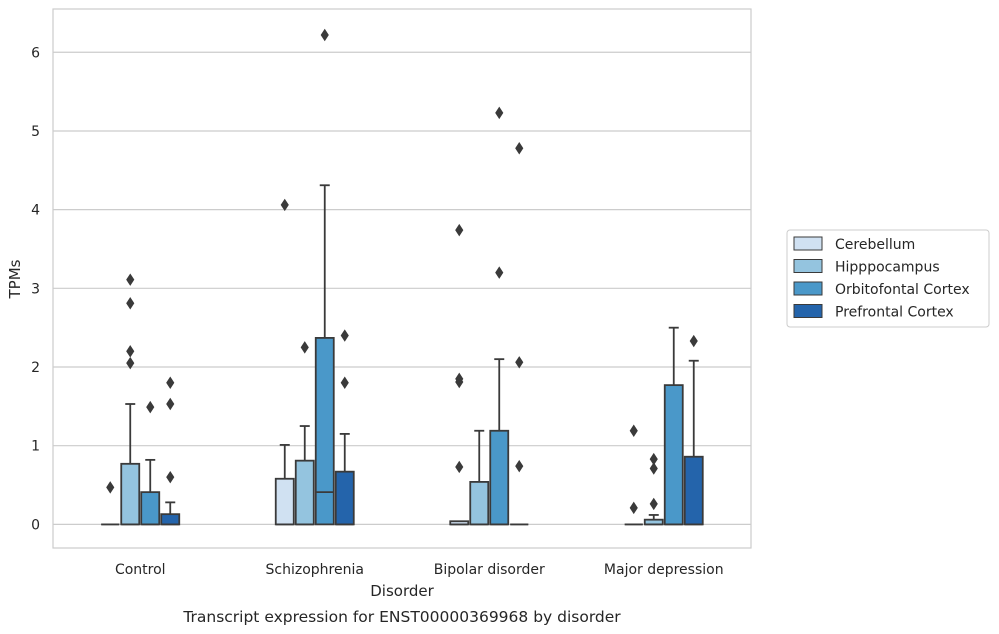  I want to click on y-tick-label: 3, so click(35, 289).